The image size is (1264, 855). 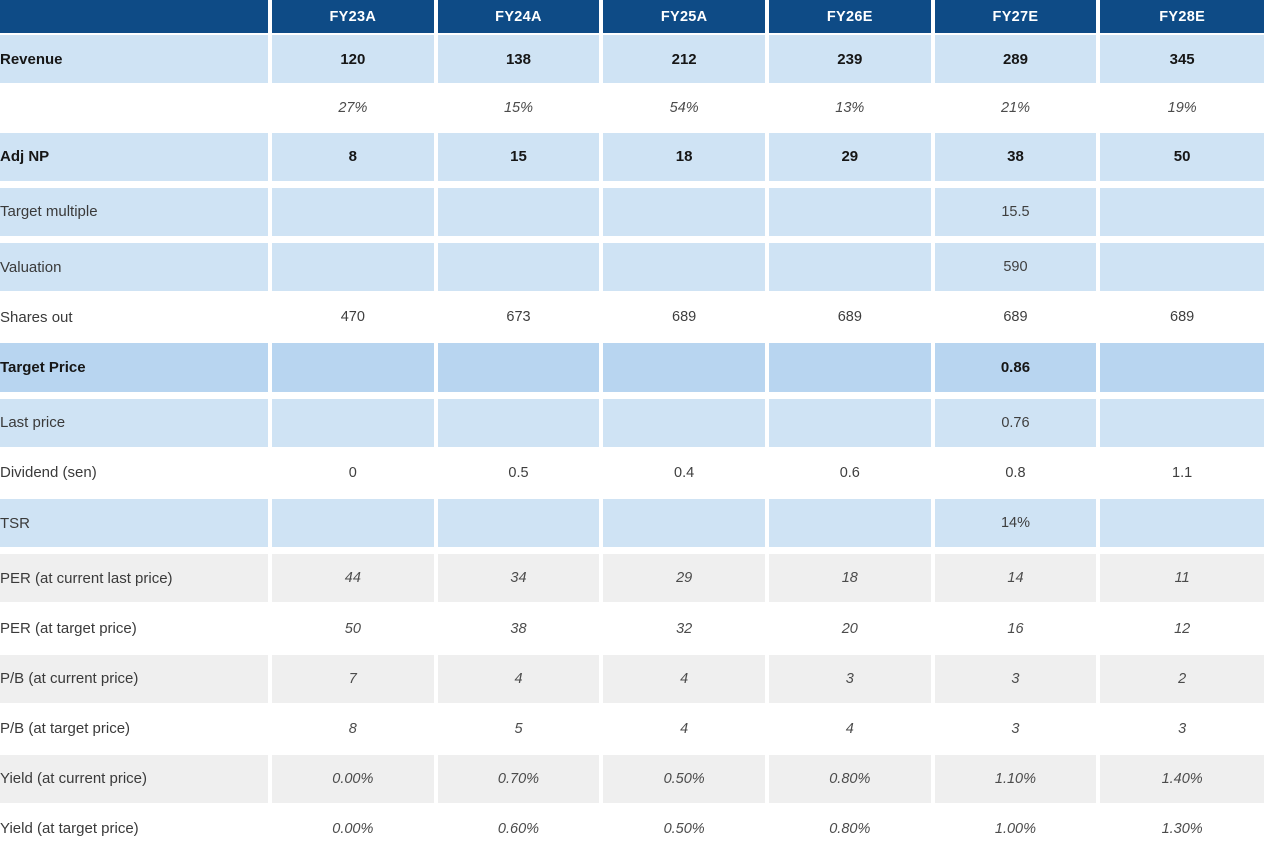 I want to click on table-cell: 16, so click(x=1016, y=629).